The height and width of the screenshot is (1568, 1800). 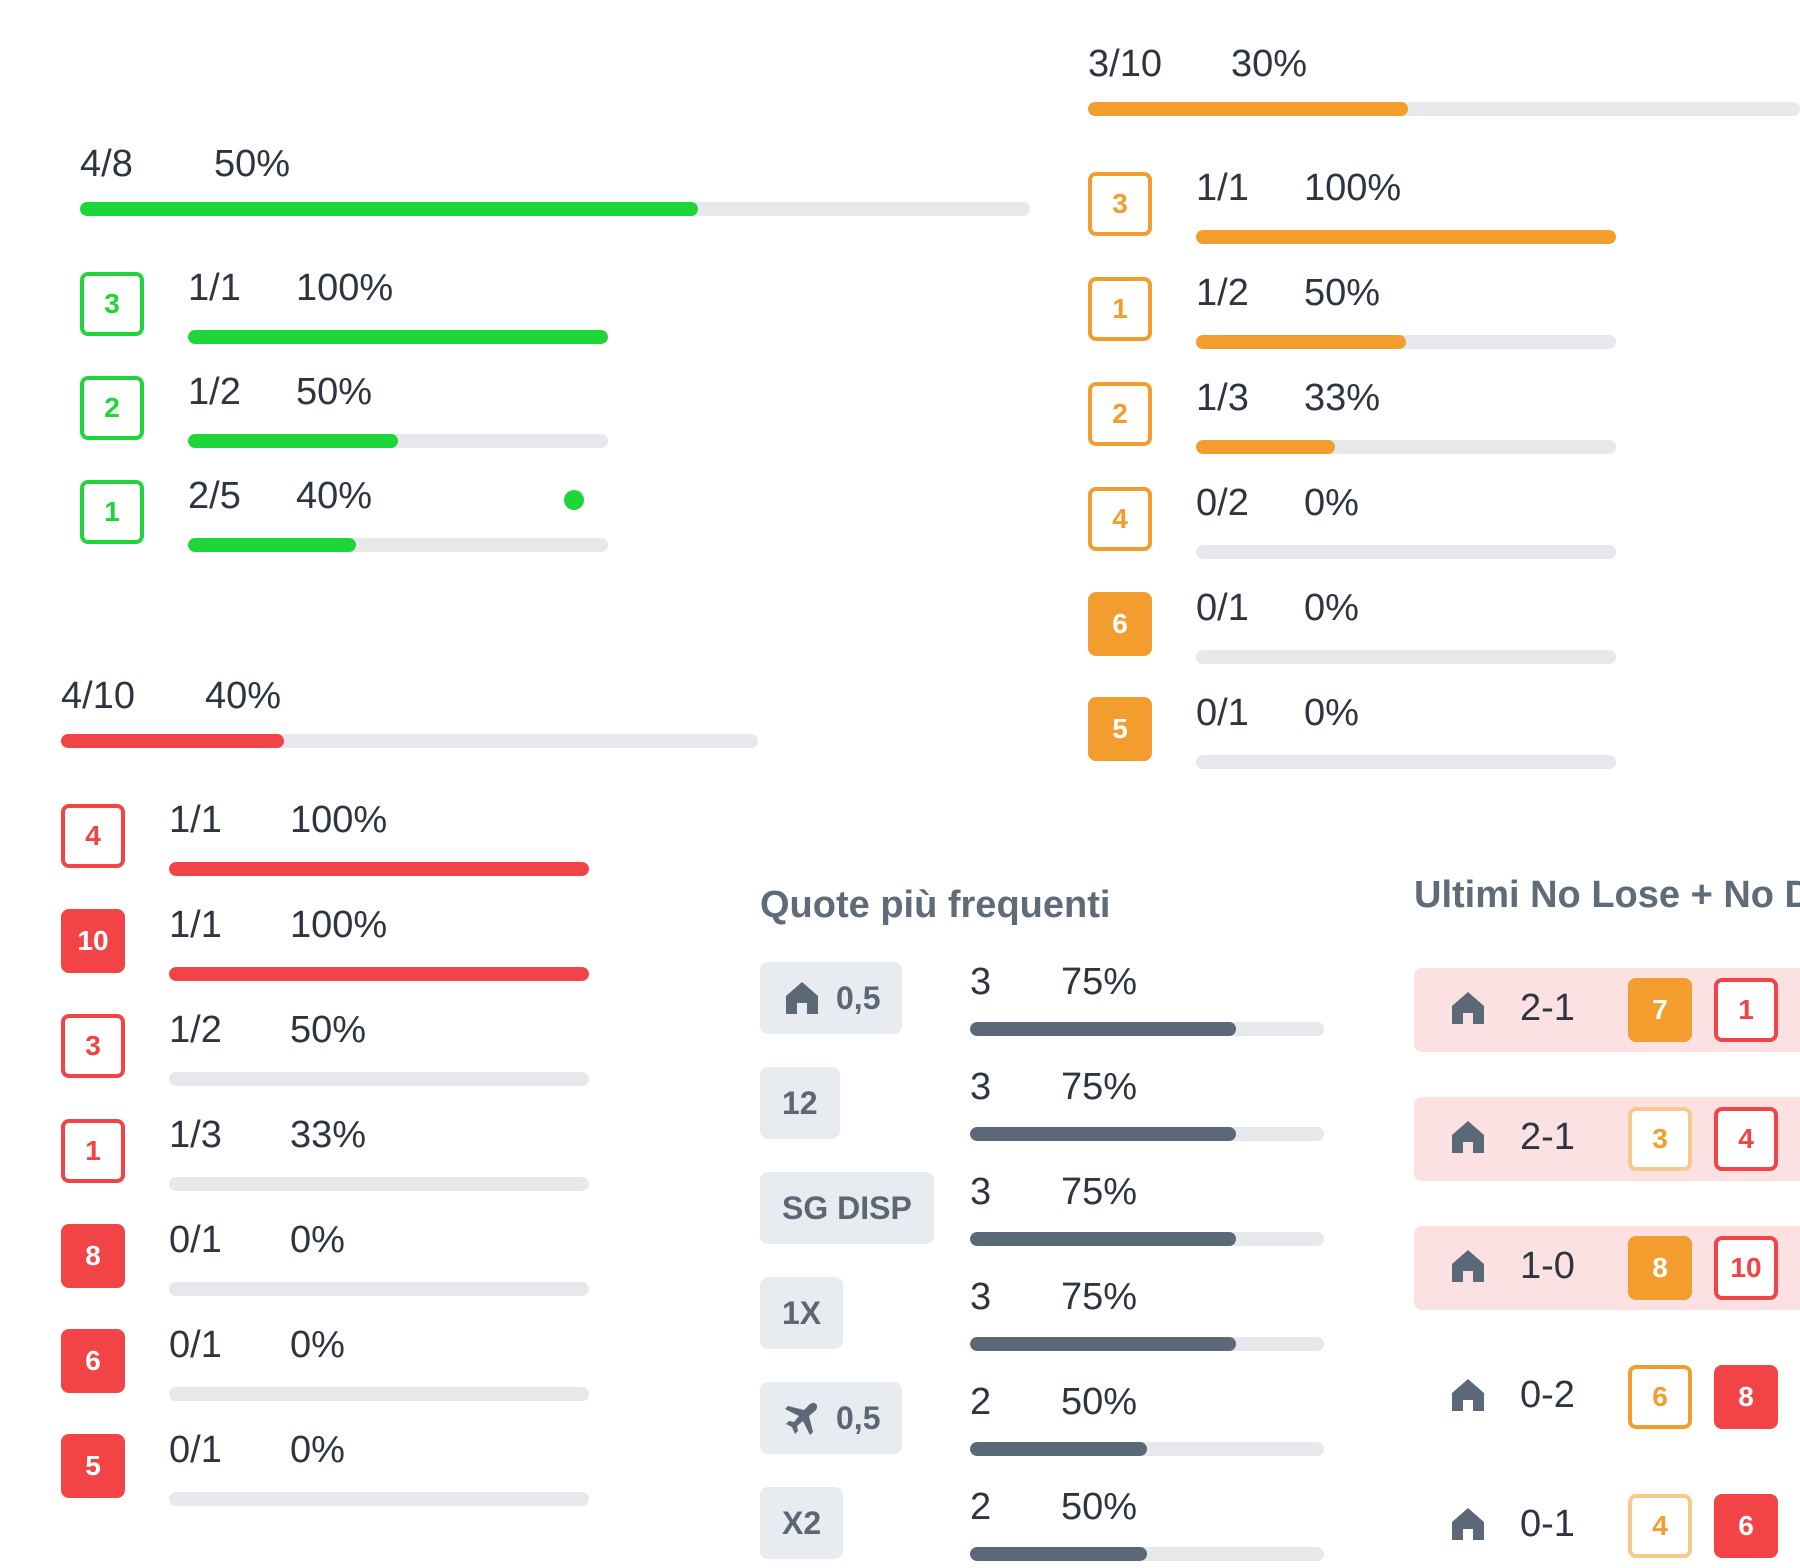 What do you see at coordinates (1372, 641) in the screenshot?
I see `stat-row: 6 0/1 0%` at bounding box center [1372, 641].